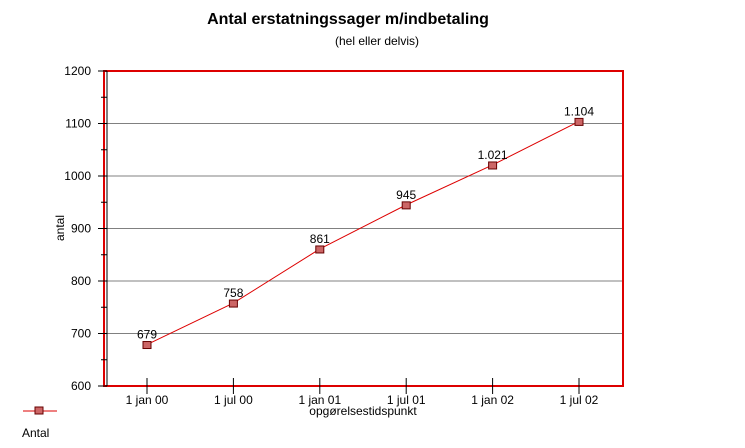 This screenshot has width=745, height=448. What do you see at coordinates (39, 423) in the screenshot?
I see `legend: Antal` at bounding box center [39, 423].